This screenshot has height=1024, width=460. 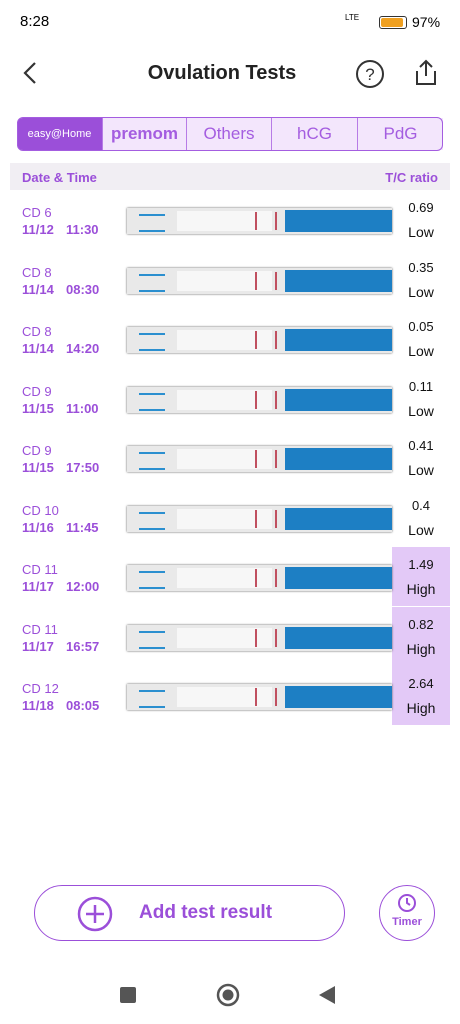 I want to click on help-button: ?, so click(x=370, y=74).